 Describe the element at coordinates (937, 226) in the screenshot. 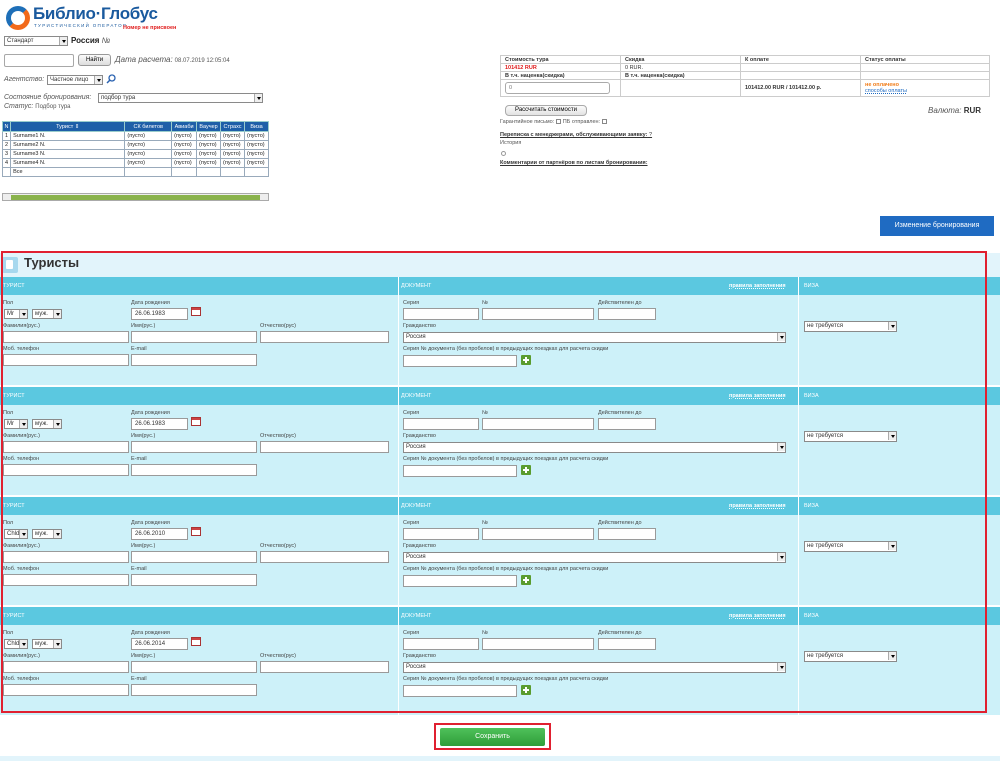

I see `change-booking-button: Изменение бронирования` at that location.